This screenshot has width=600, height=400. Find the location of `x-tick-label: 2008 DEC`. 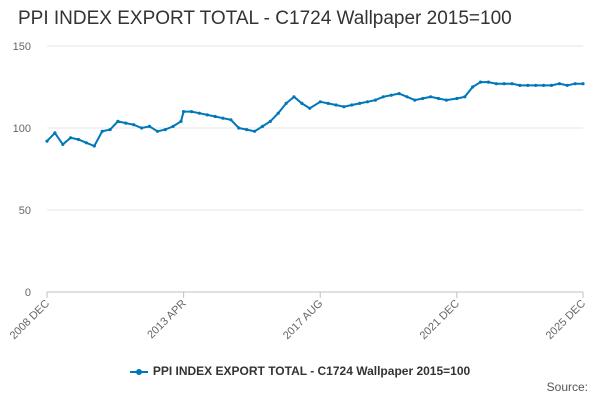

x-tick-label: 2008 DEC is located at coordinates (30, 320).